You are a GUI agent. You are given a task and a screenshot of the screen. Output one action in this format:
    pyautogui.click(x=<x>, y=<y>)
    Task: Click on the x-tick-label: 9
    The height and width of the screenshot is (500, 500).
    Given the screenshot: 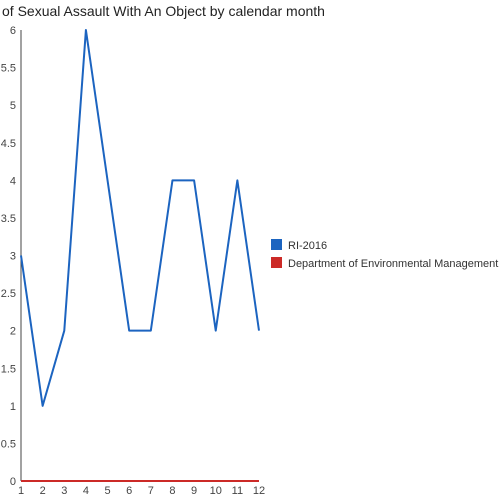 What is the action you would take?
    pyautogui.click(x=194, y=491)
    